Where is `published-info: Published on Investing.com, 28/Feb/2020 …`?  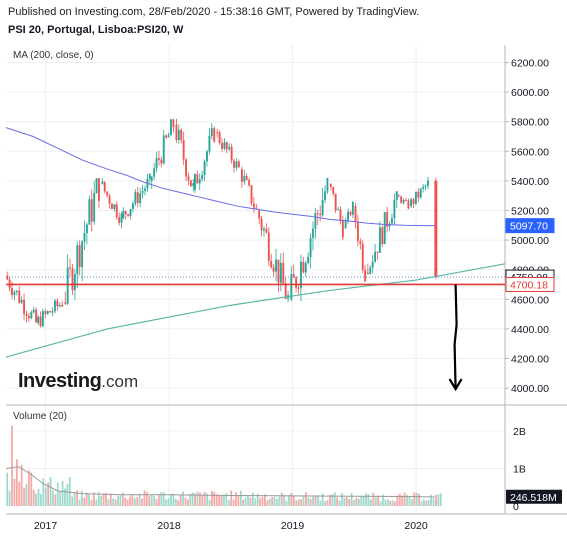 published-info: Published on Investing.com, 28/Feb/2020 … is located at coordinates (214, 12).